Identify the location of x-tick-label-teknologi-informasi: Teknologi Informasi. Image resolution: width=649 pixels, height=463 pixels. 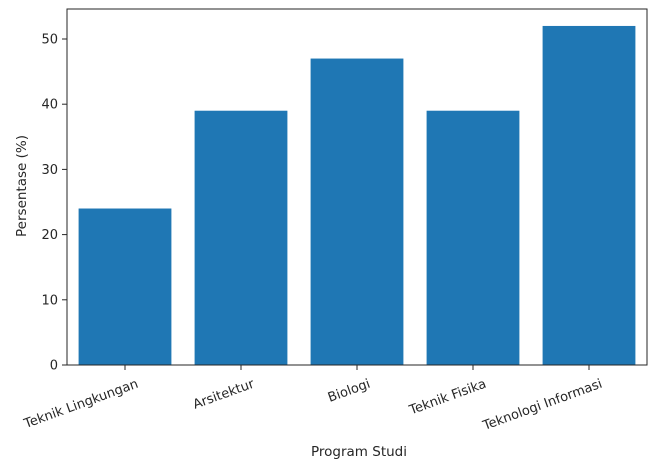
(542, 405).